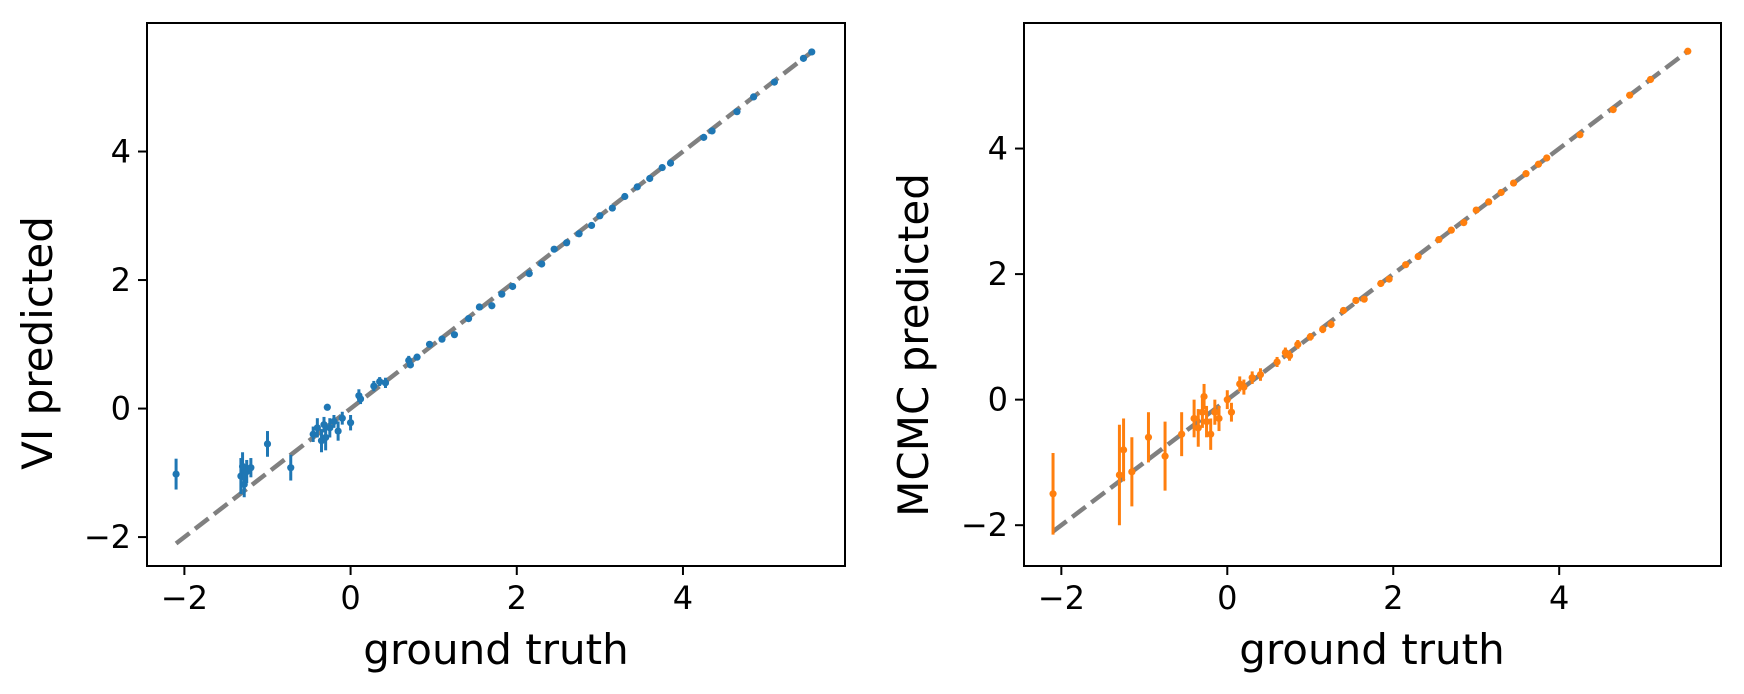 Image resolution: width=1744 pixels, height=694 pixels. Describe the element at coordinates (998, 149) in the screenshot. I see `mcmc-y-tick-label: 4` at that location.